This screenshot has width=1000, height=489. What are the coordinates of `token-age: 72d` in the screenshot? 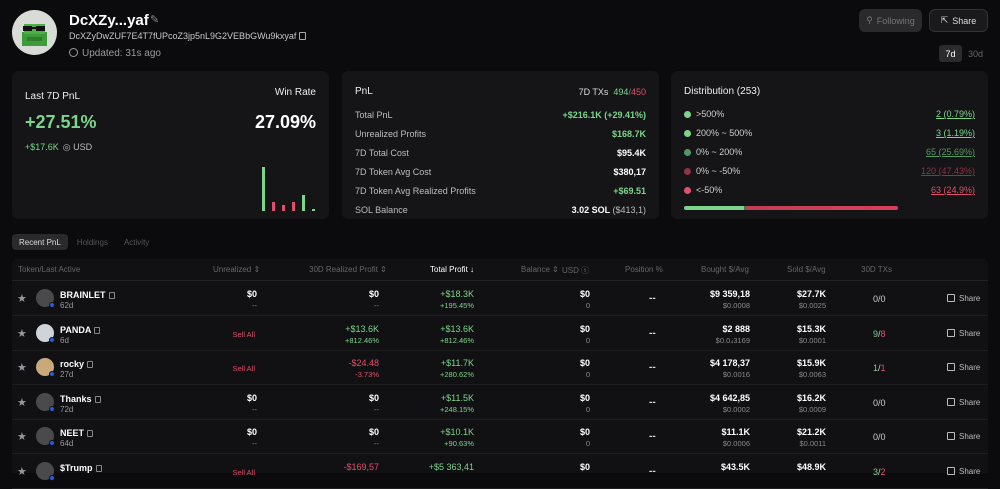 It's located at (67, 409).